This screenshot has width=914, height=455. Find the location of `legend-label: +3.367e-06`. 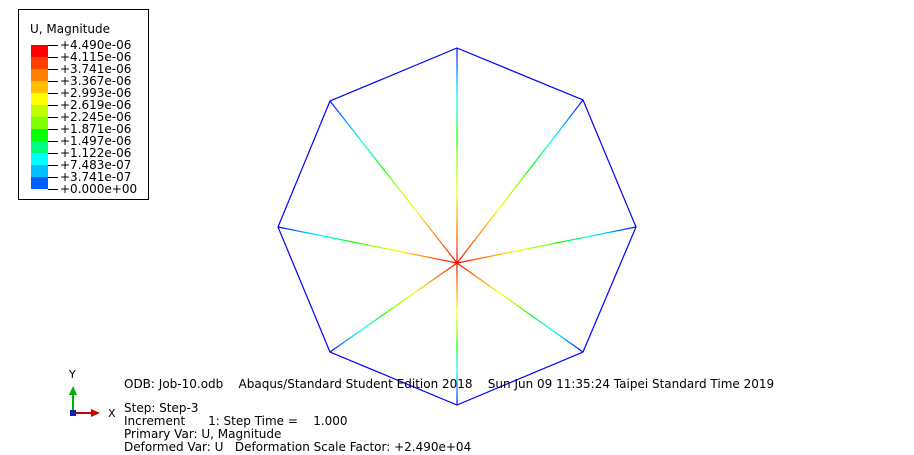

legend-label: +3.367e-06 is located at coordinates (92, 81).